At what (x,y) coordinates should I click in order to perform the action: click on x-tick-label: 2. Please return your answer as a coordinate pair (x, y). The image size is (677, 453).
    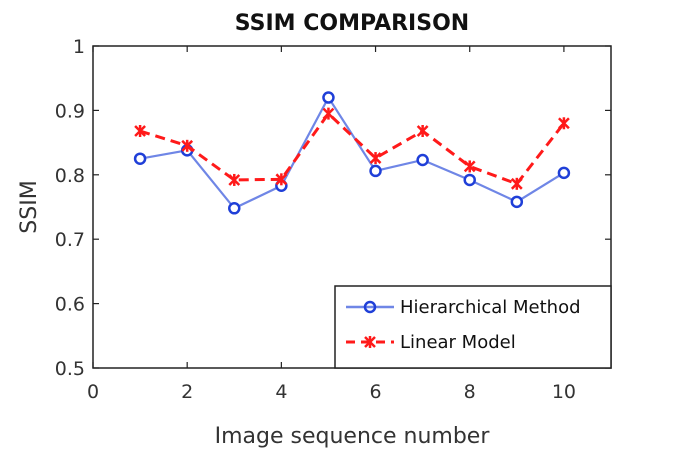
    Looking at the image, I should click on (187, 392).